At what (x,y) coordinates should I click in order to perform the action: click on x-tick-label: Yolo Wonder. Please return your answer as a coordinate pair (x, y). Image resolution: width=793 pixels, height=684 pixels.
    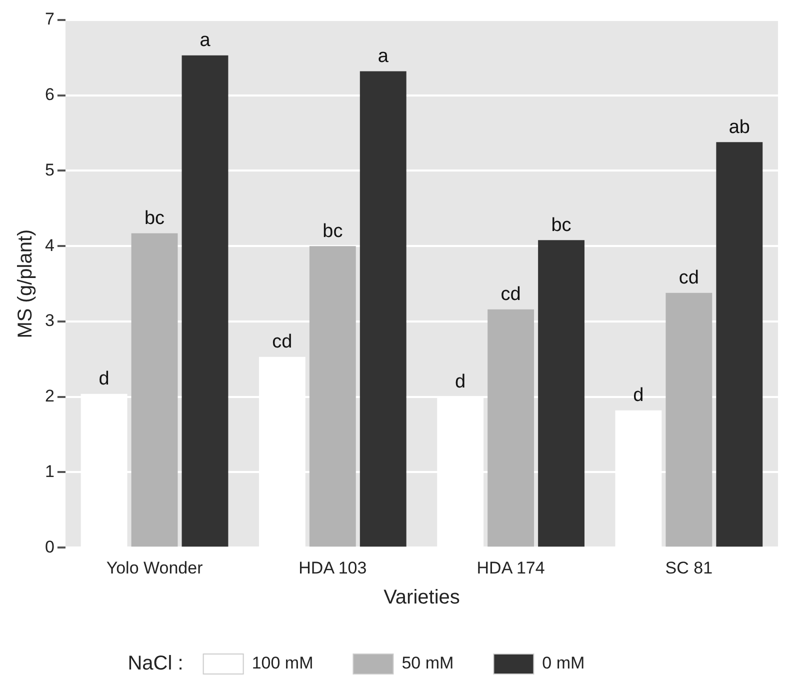
    Looking at the image, I should click on (155, 568).